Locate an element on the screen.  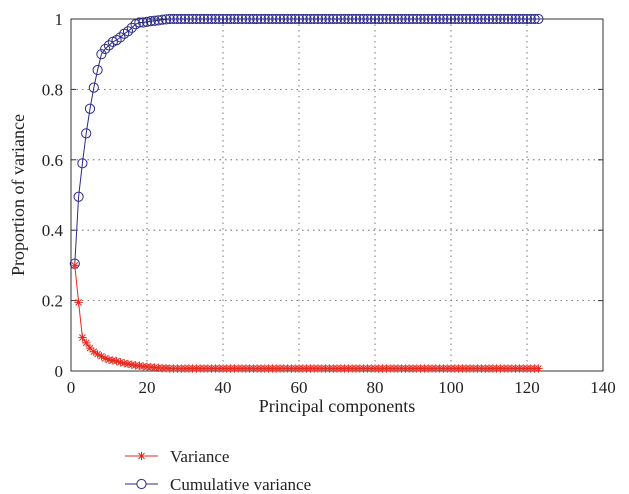
x-tick-label: 100 is located at coordinates (451, 387).